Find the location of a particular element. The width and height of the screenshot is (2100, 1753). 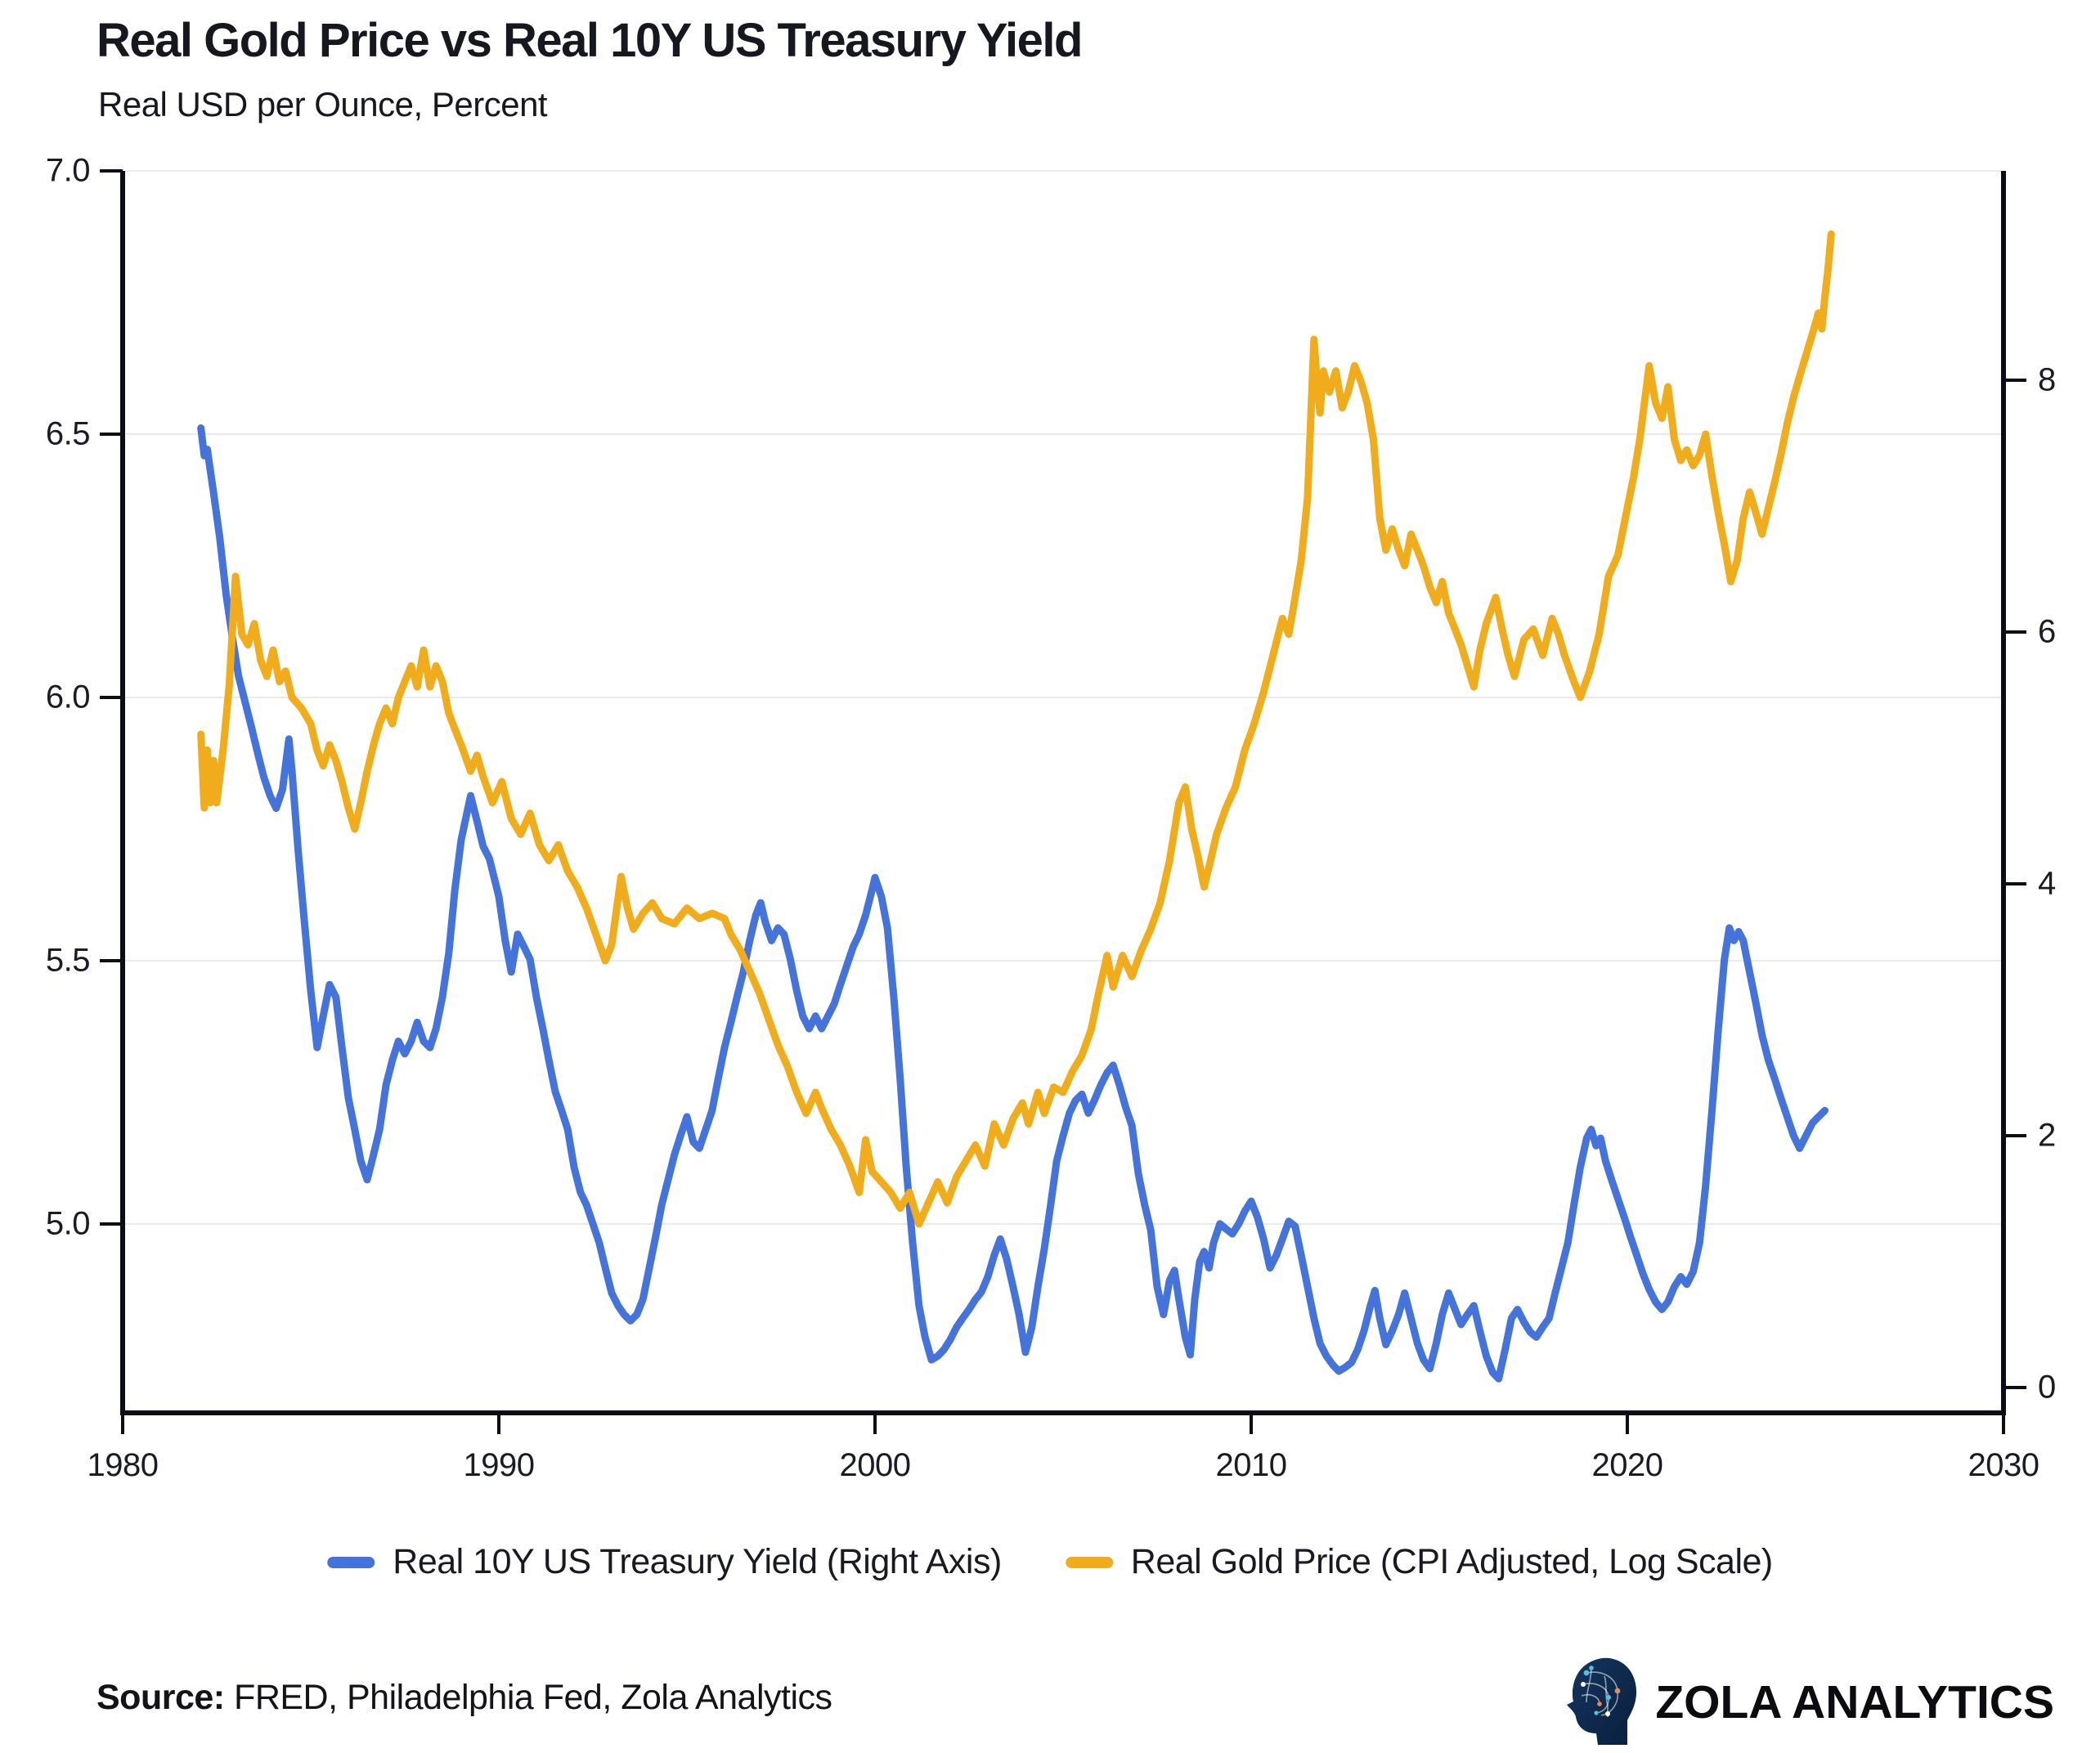

source-text: FRED, Philadelphia Fed, Zola Analytics is located at coordinates (528, 1698).